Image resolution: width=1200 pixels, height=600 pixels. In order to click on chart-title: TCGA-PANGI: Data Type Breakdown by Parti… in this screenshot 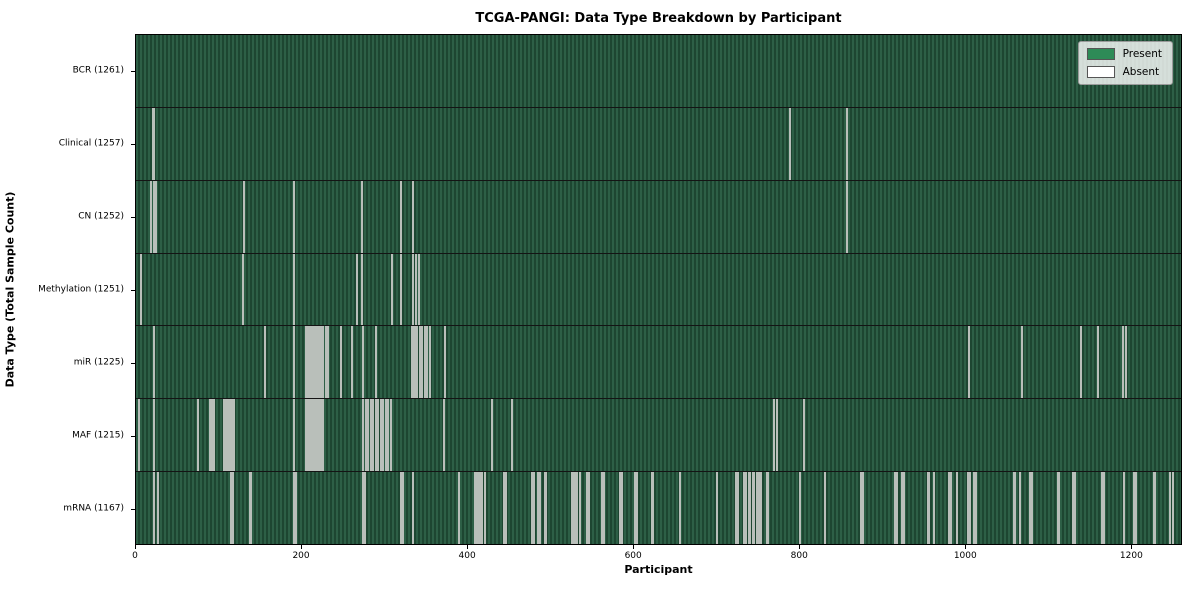, I will do `click(658, 18)`.